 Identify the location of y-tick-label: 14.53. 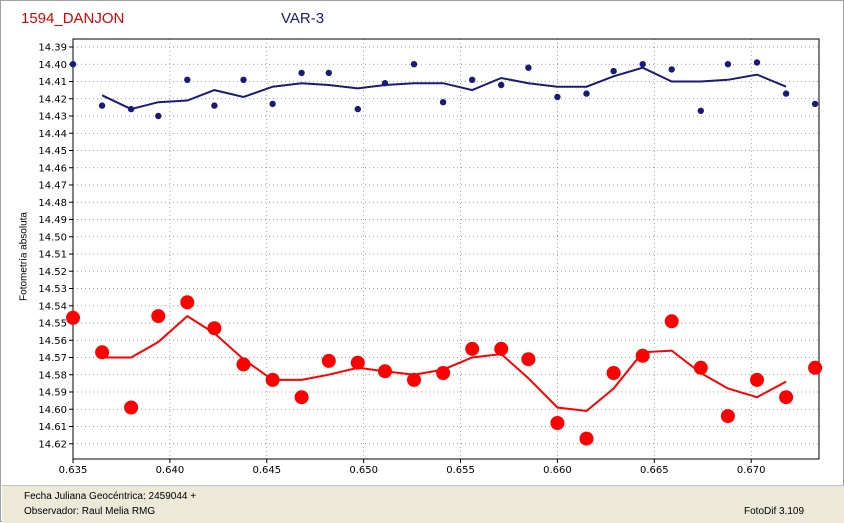
(52, 289).